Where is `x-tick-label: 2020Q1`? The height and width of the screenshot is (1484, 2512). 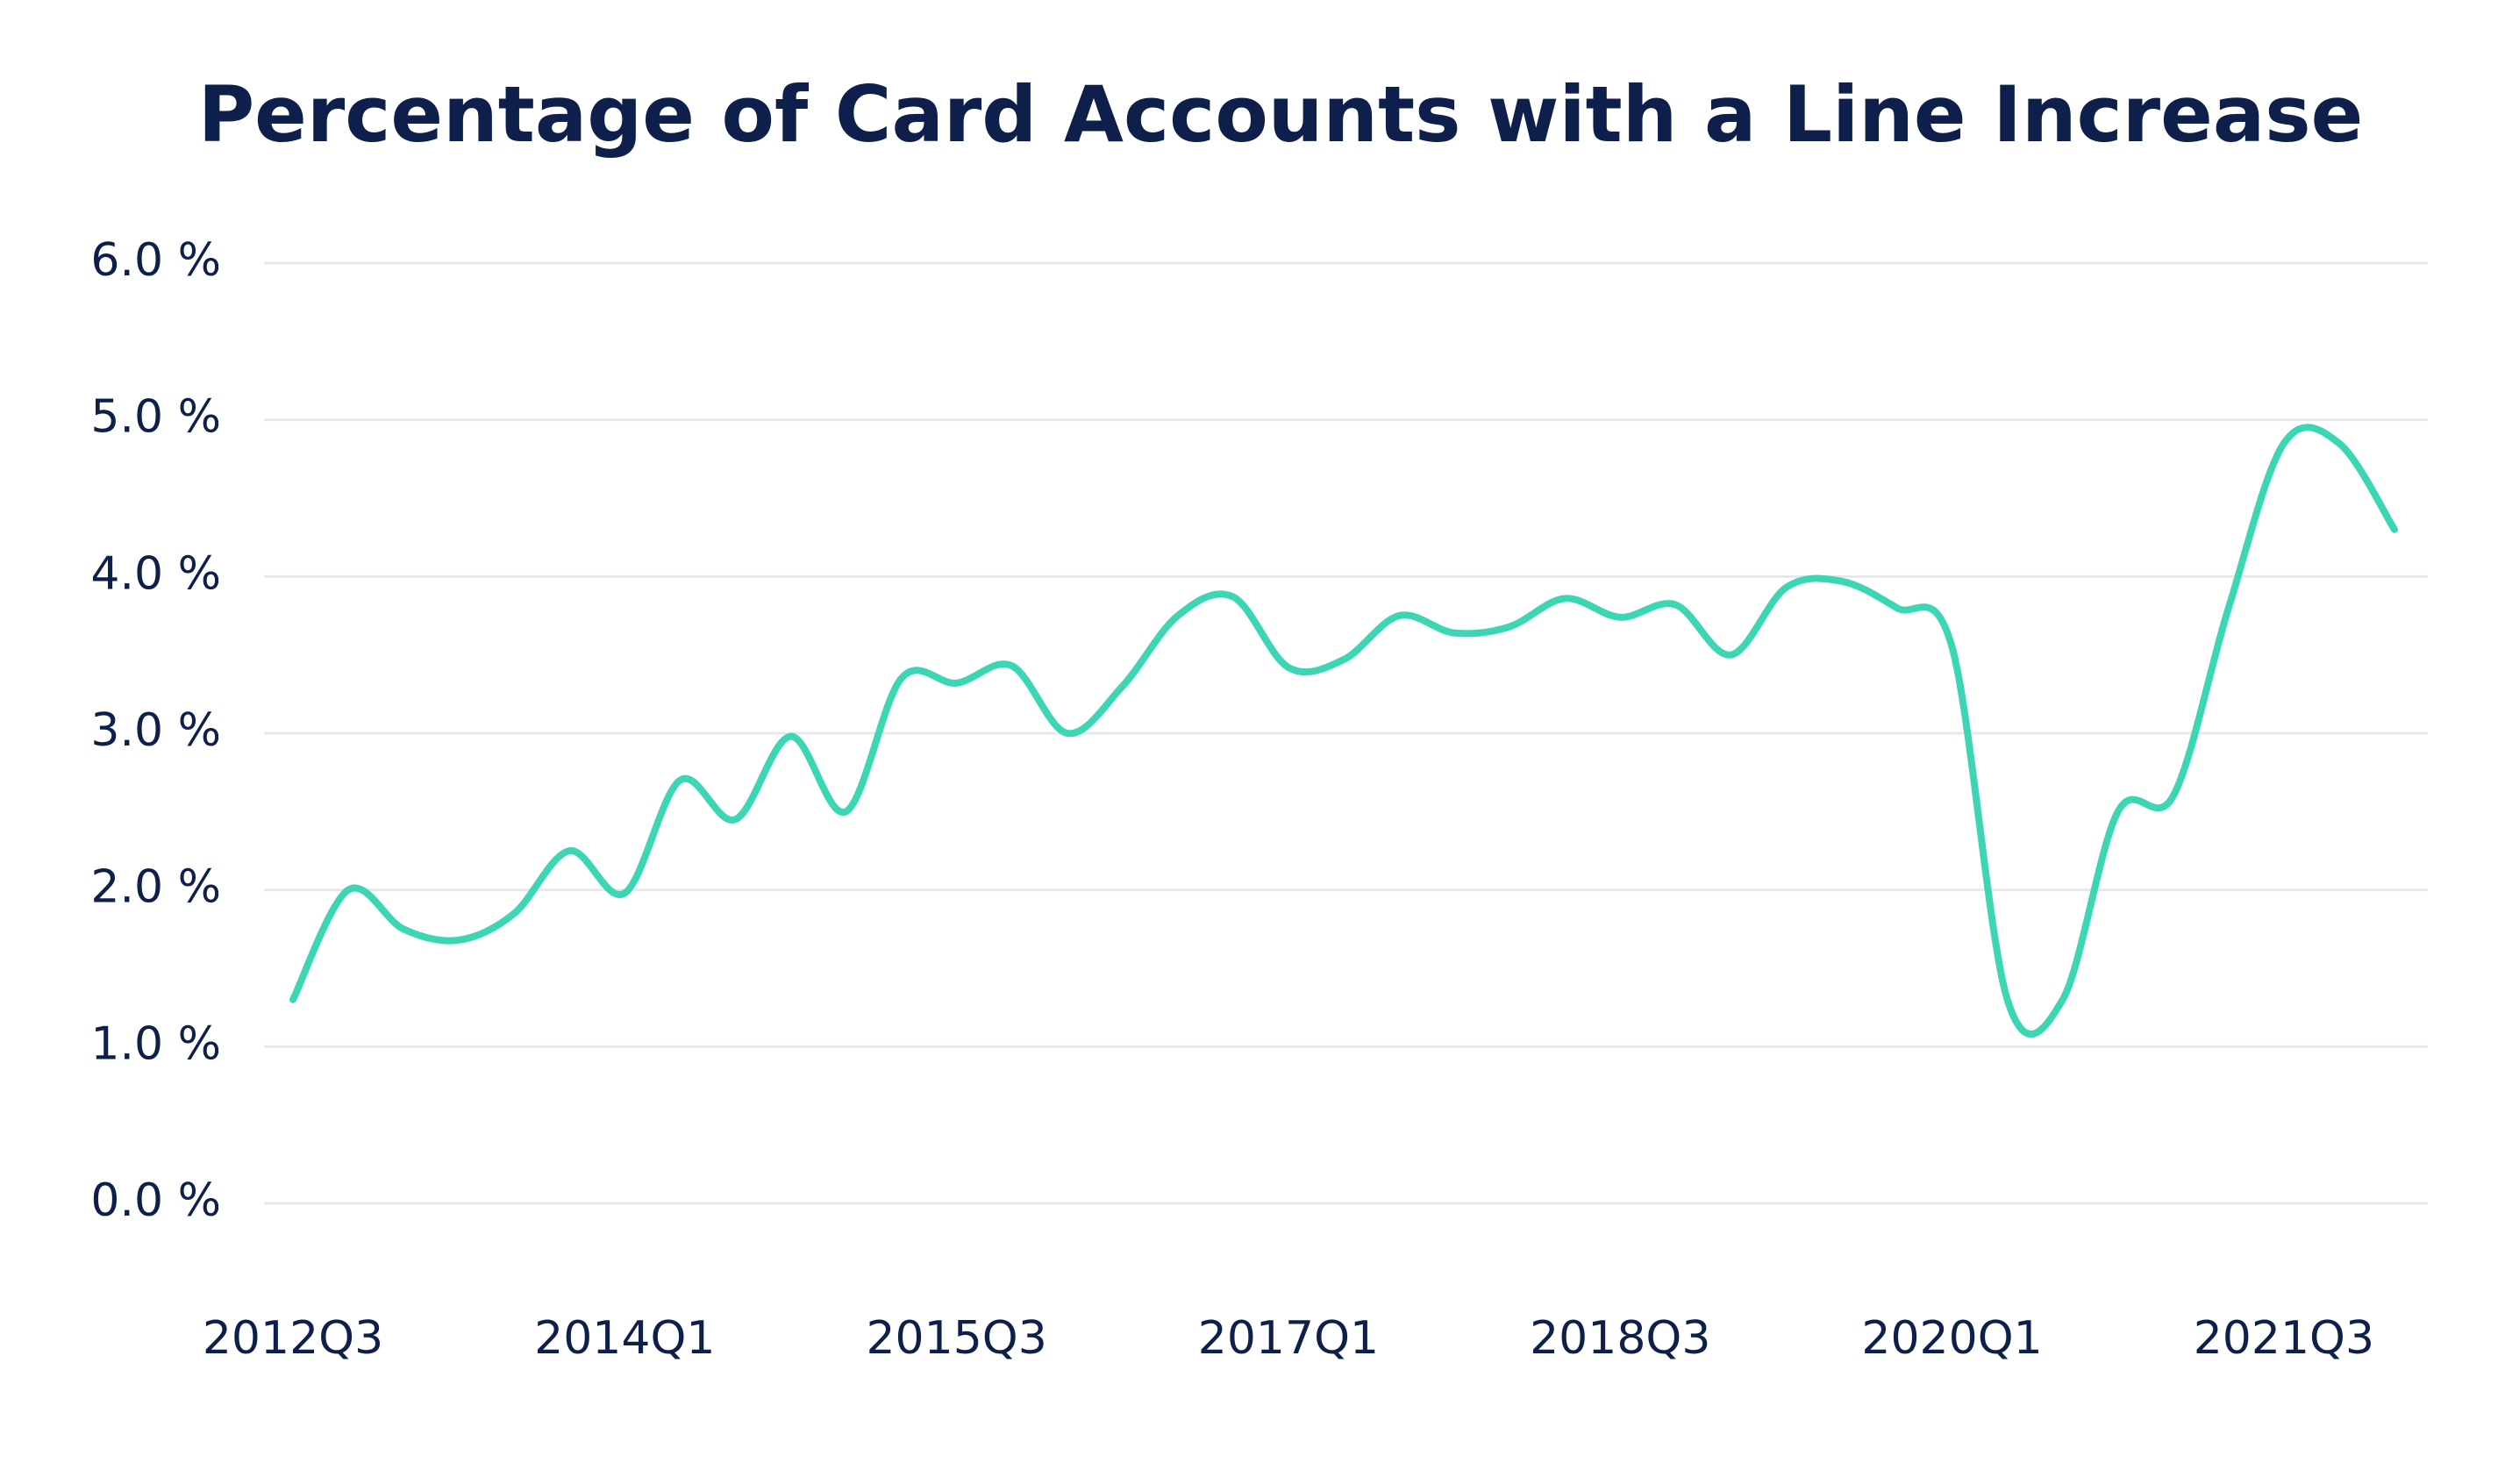 x-tick-label: 2020Q1 is located at coordinates (1952, 1338).